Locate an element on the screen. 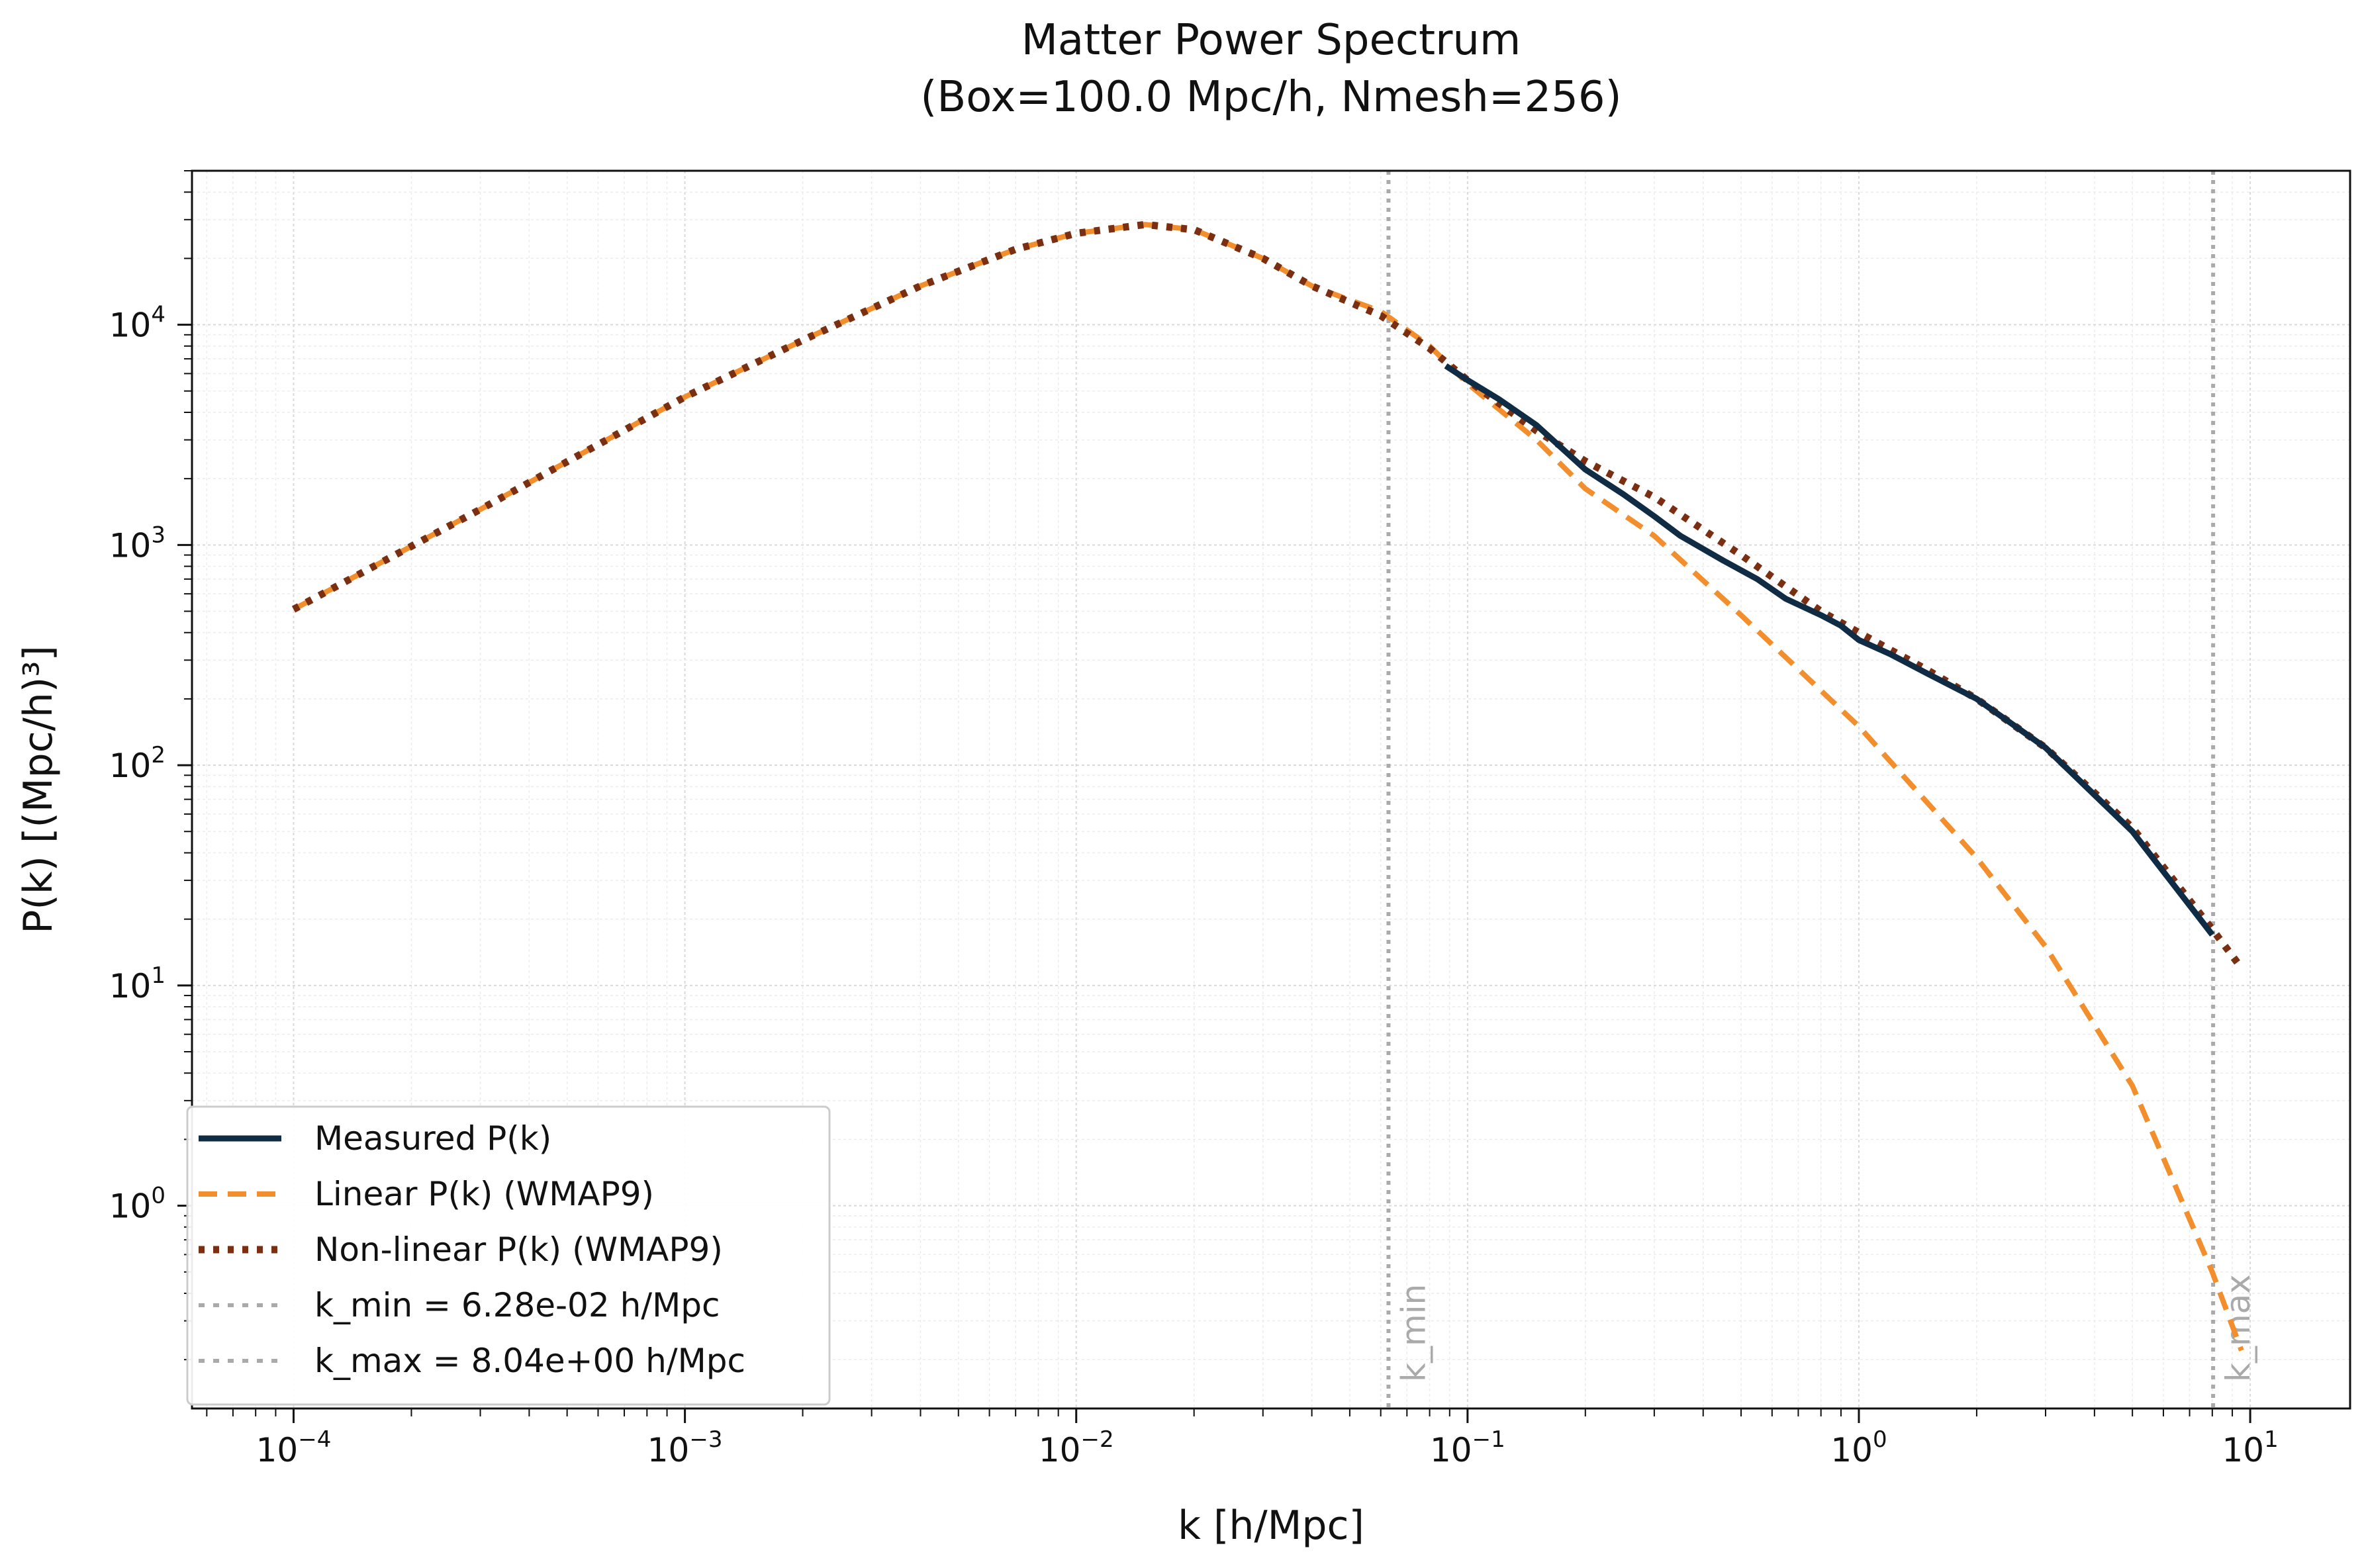 The width and height of the screenshot is (2364, 1568). legend-label: Non-linear P(k) (WMAP9) is located at coordinates (518, 1249).